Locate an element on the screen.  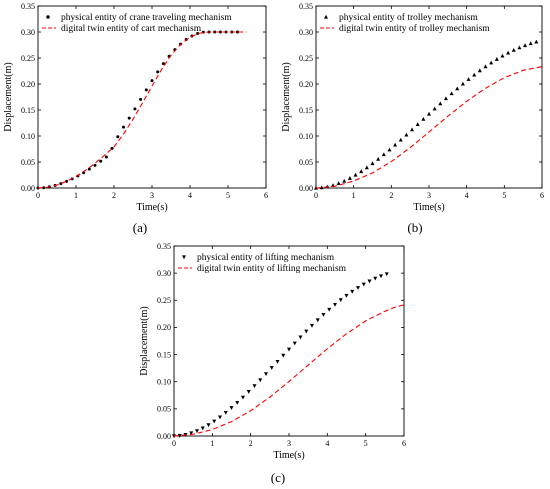
y-tick-label: 0.30 is located at coordinates (306, 32).